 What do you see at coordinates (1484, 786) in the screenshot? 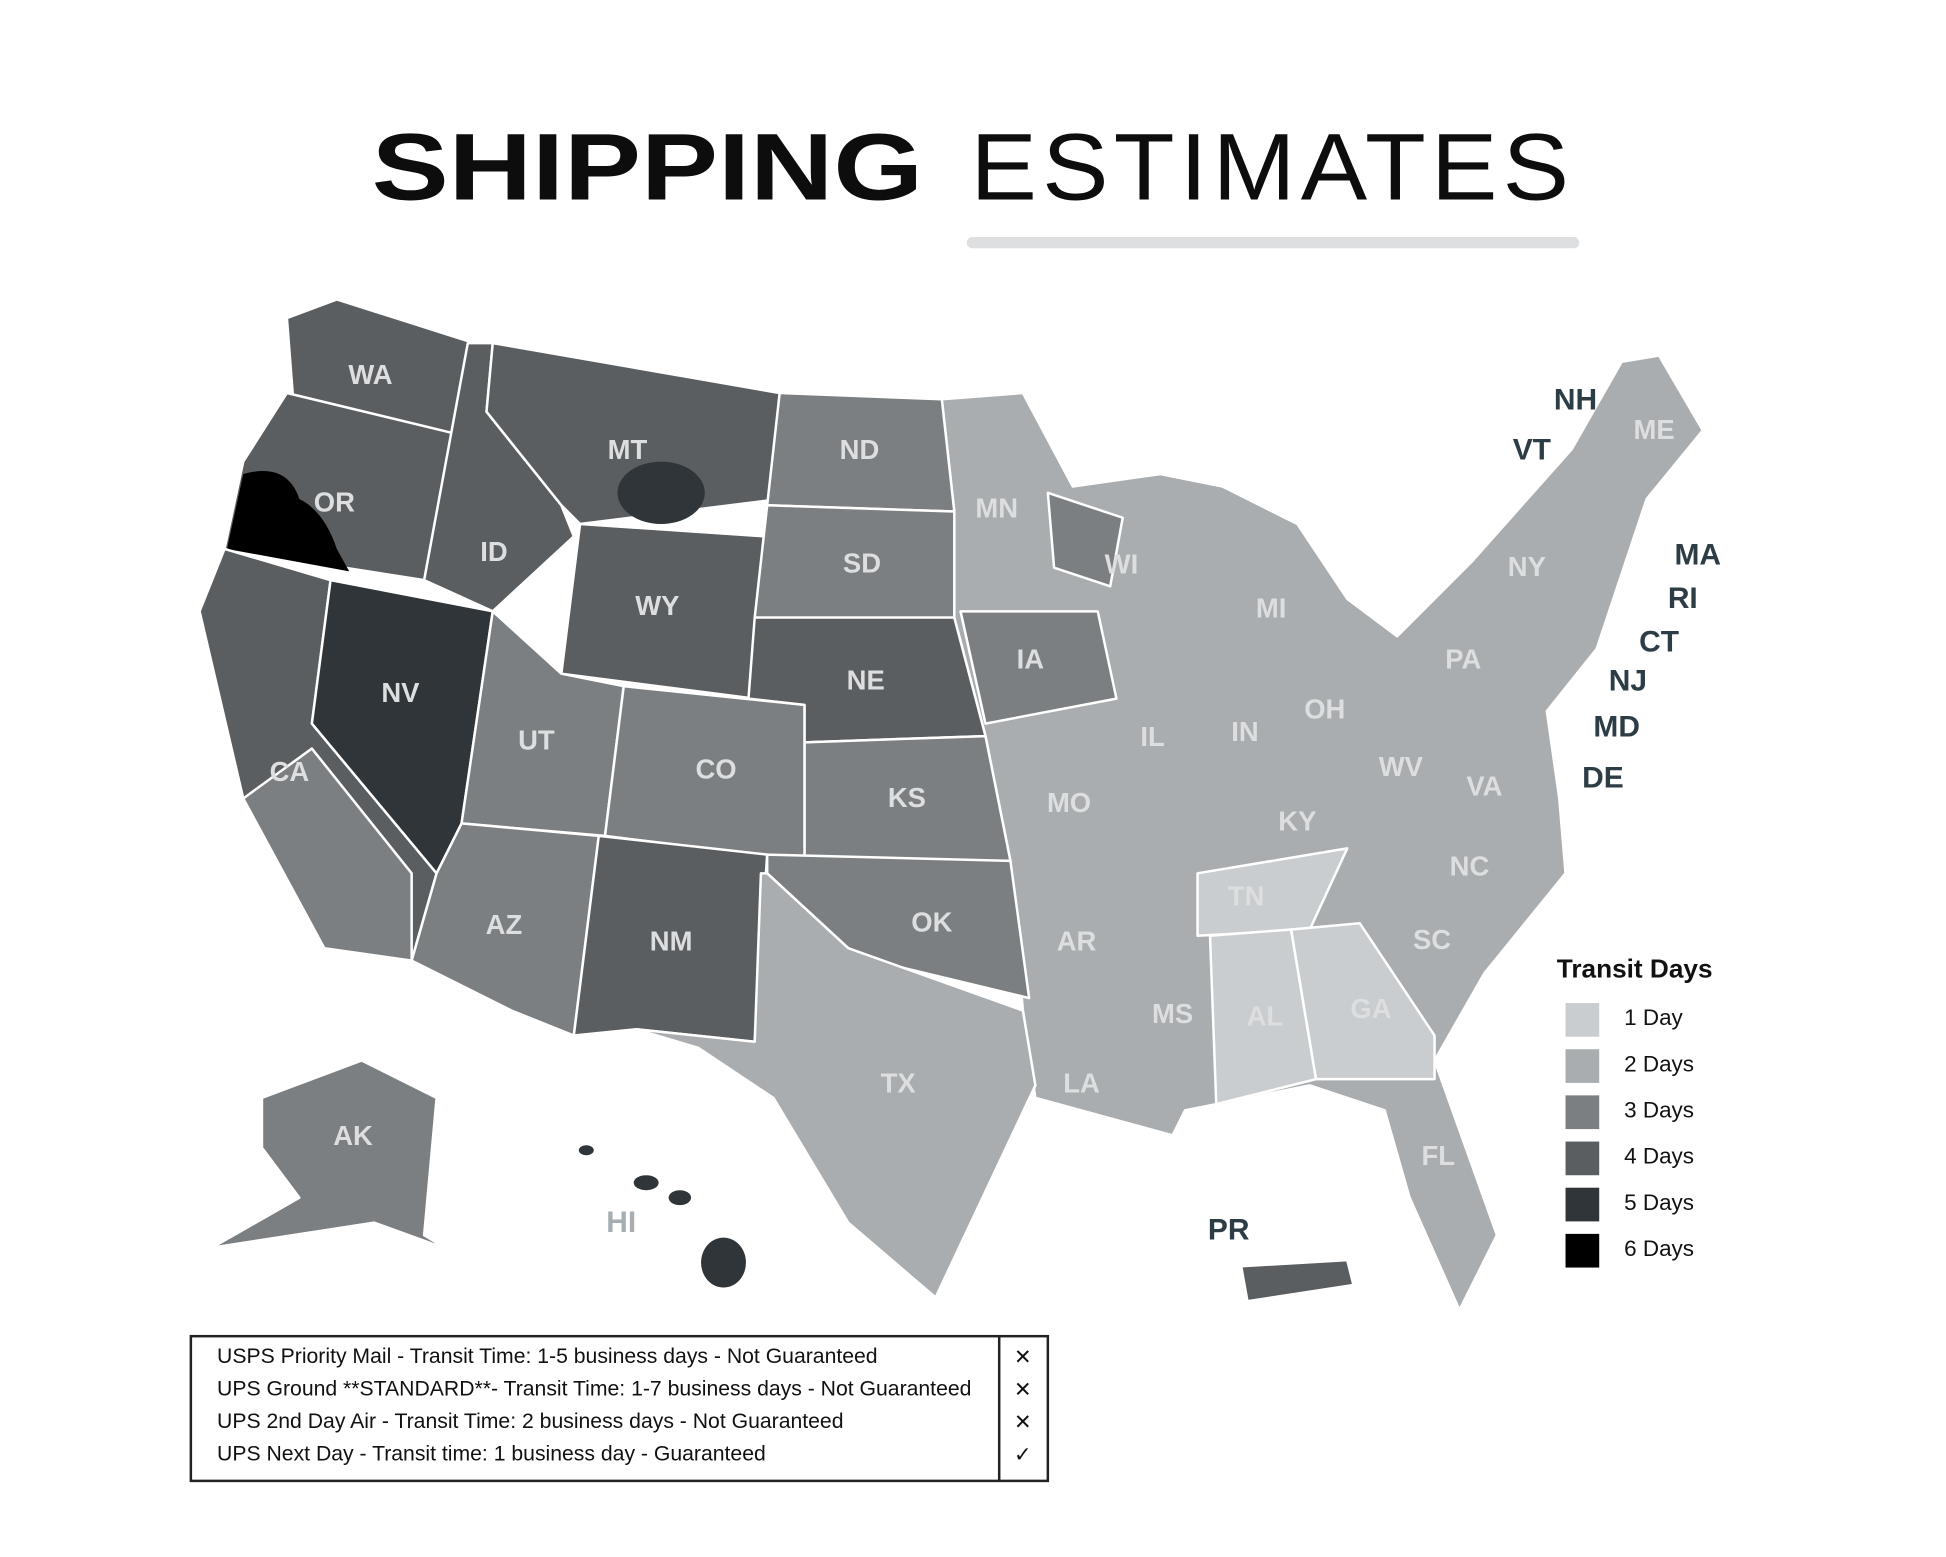
I see `state-label: VA` at bounding box center [1484, 786].